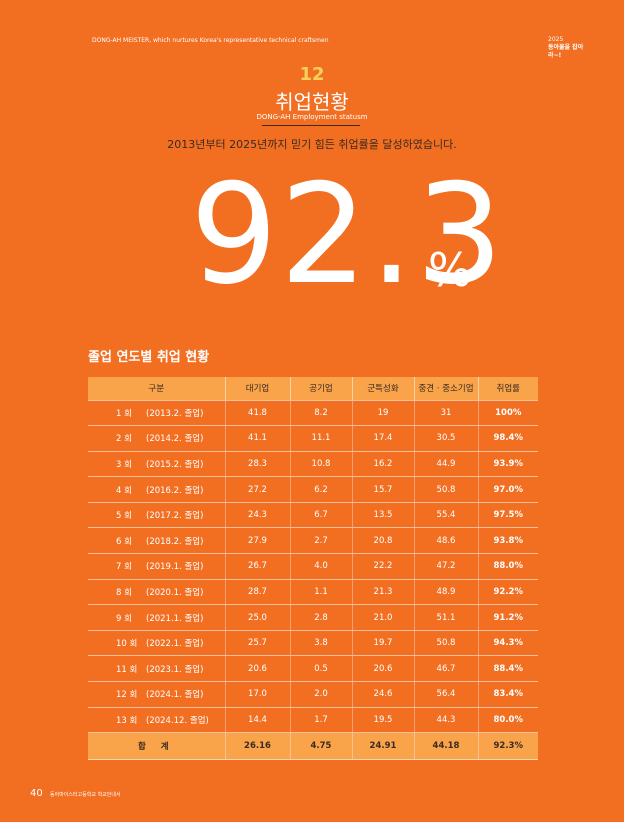  Describe the element at coordinates (320, 746) in the screenshot. I see `total-cell: 4.75` at that location.